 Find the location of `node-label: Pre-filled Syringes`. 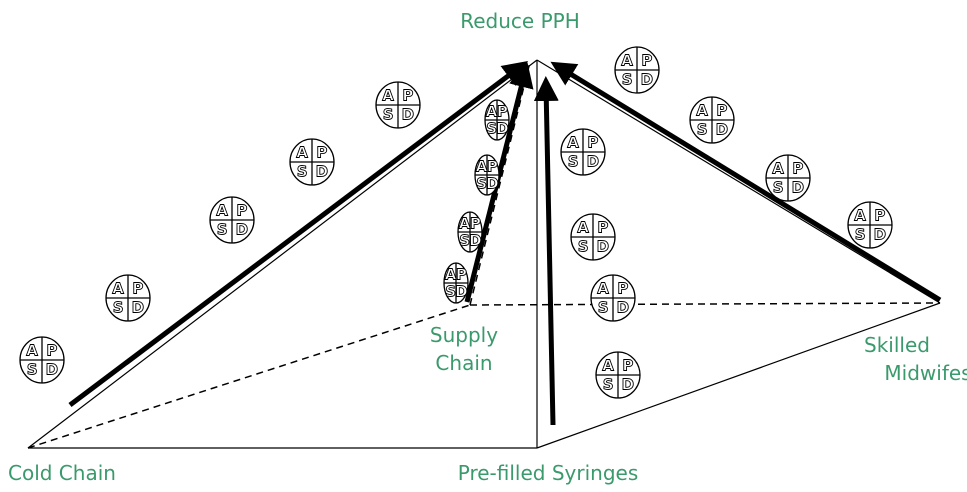

node-label: Pre-filled Syringes is located at coordinates (548, 473).